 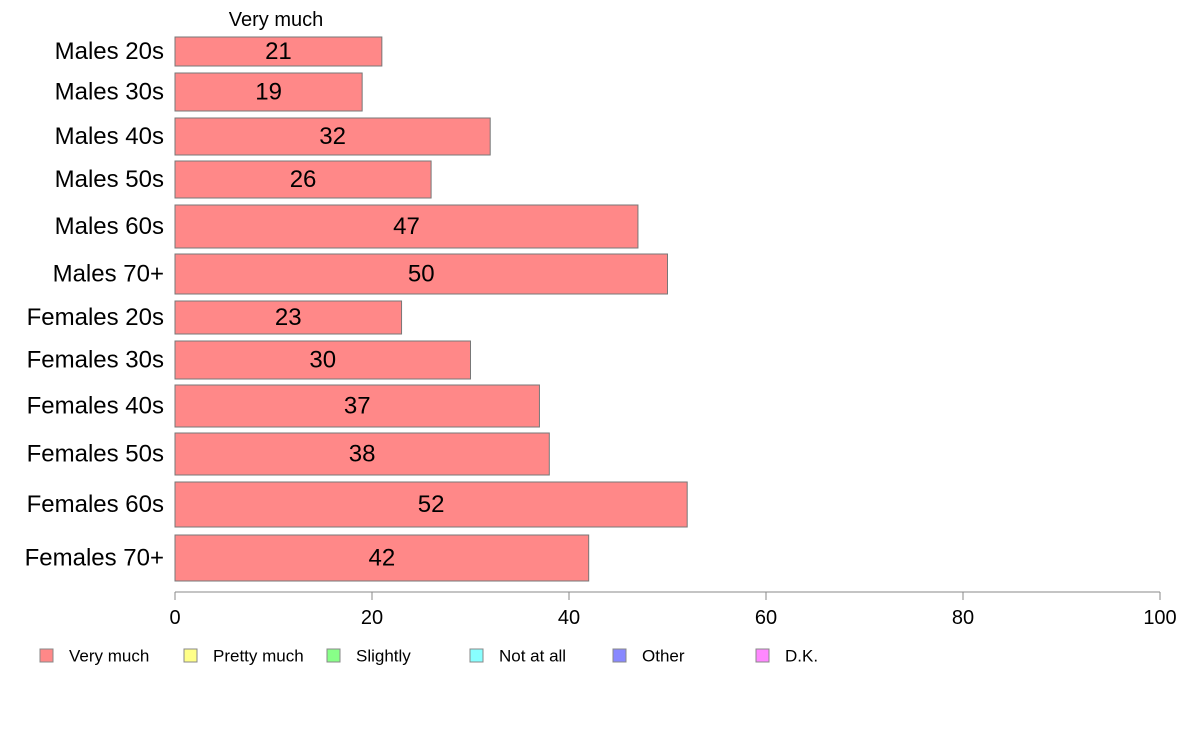 I want to click on bar-value-label: 19, so click(x=268, y=92).